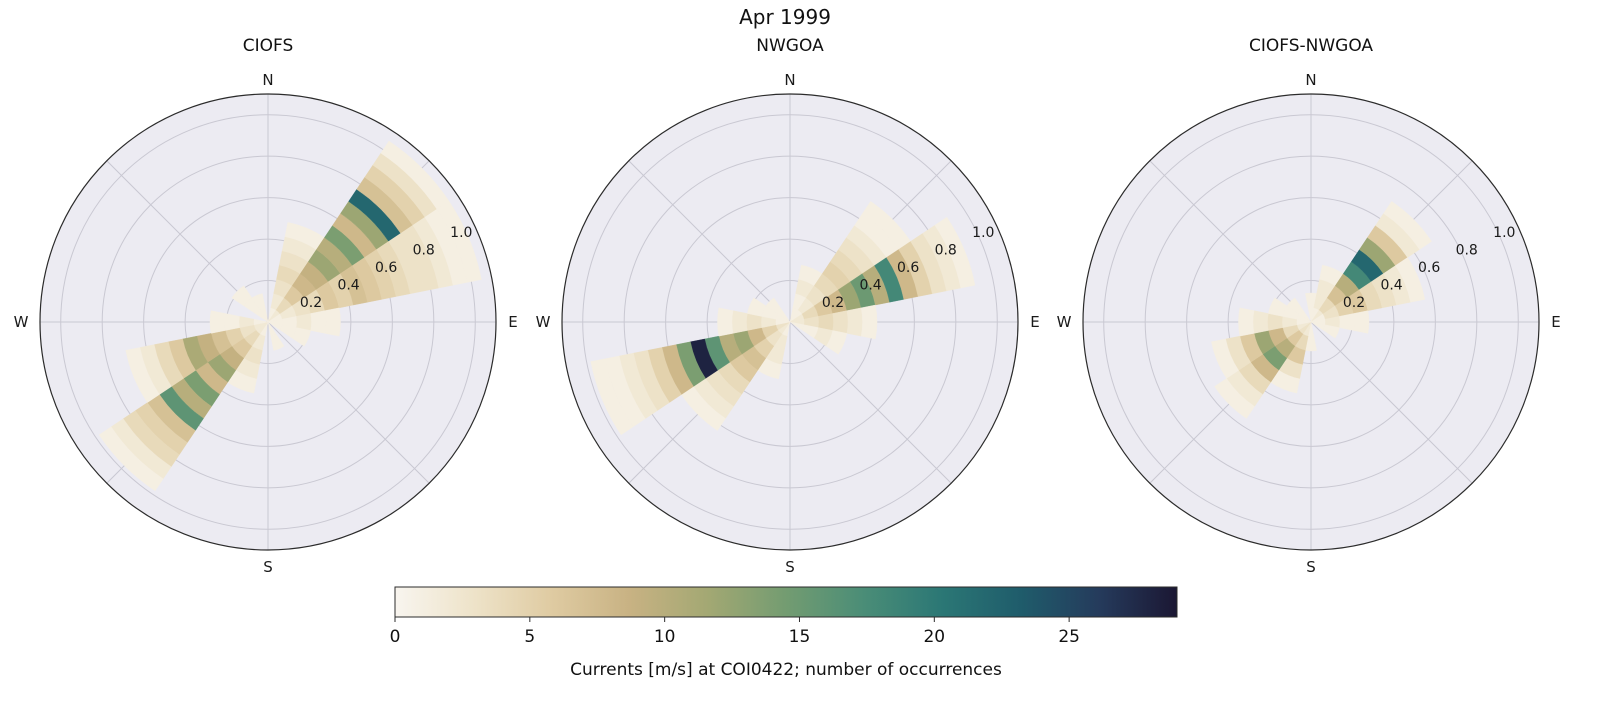  Describe the element at coordinates (790, 46) in the screenshot. I see `plot-title-nwgoa: NWGOA` at that location.